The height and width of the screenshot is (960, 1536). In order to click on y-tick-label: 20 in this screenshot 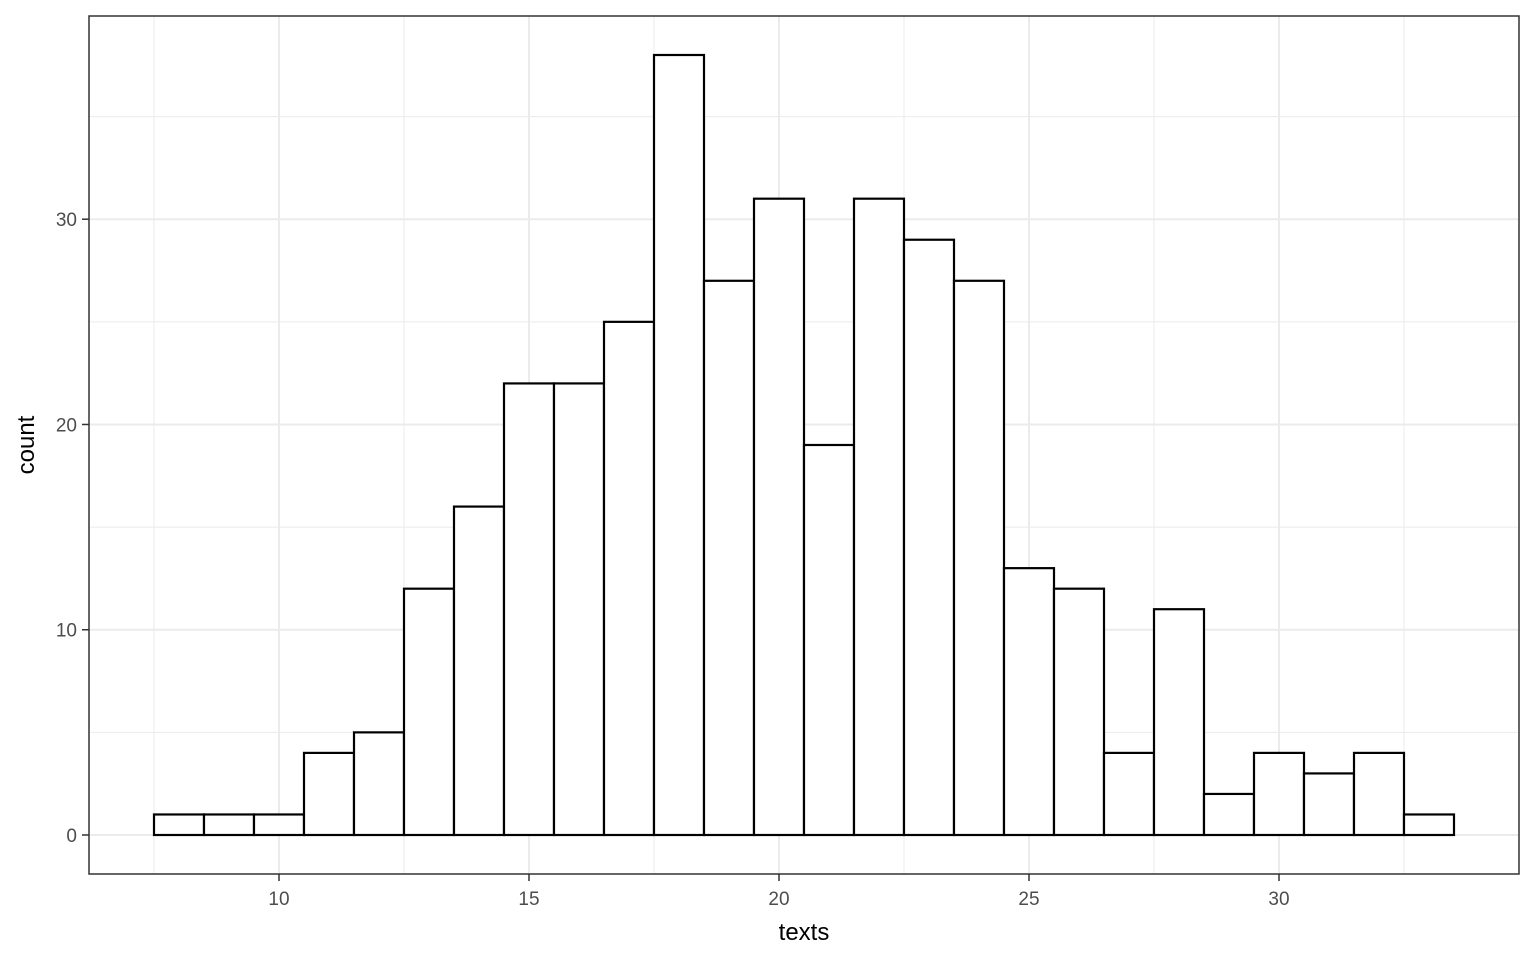, I will do `click(66, 425)`.